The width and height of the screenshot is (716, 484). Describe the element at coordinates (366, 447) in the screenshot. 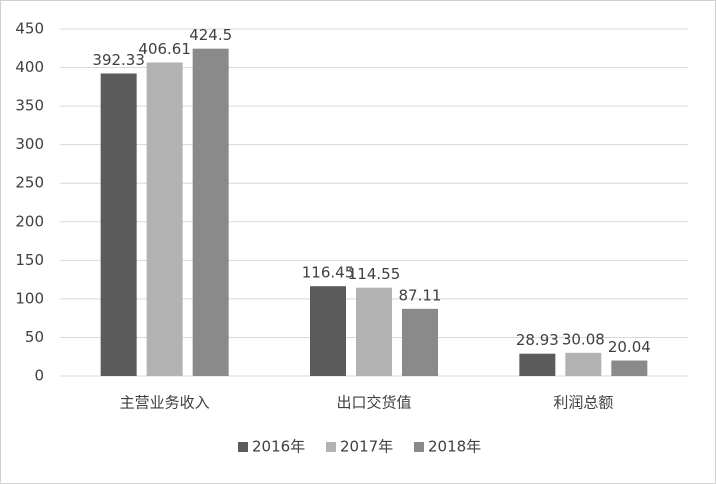

I see `legend-label: 2017年` at that location.